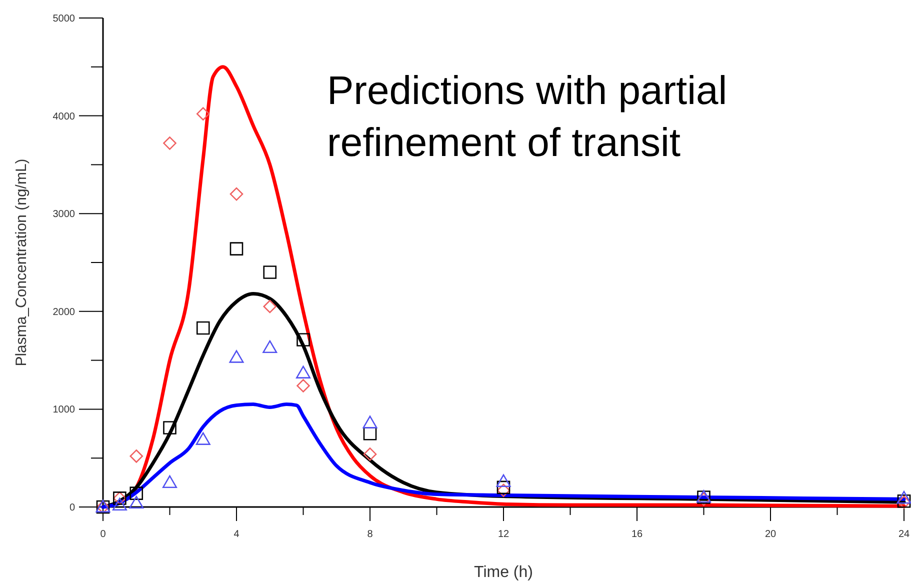 The image size is (911, 581). I want to click on x-tick-label: 8, so click(370, 534).